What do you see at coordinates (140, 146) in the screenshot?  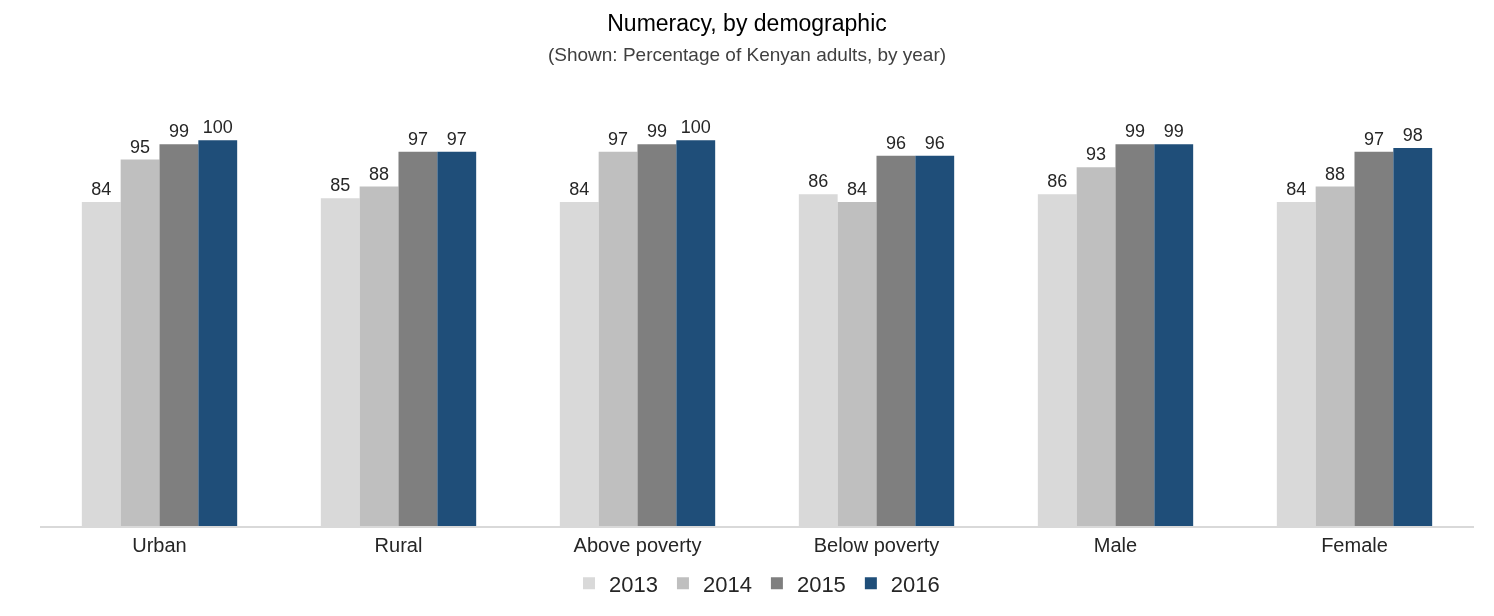 I see `data-label: 95` at bounding box center [140, 146].